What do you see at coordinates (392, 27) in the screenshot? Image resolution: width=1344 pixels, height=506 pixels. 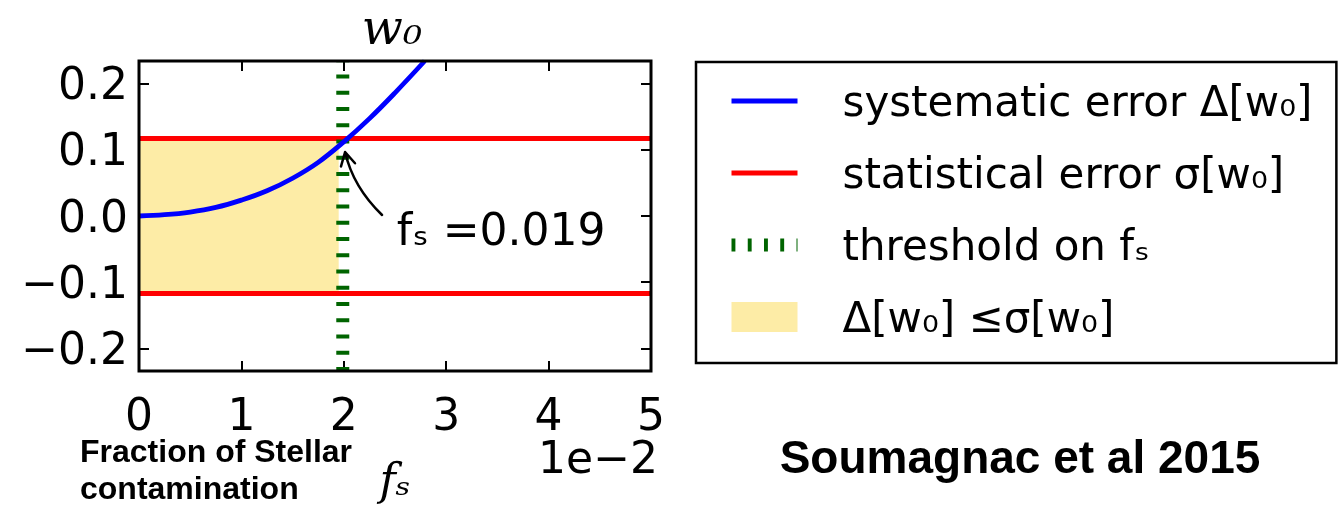 I see `chart-title: w₀` at bounding box center [392, 27].